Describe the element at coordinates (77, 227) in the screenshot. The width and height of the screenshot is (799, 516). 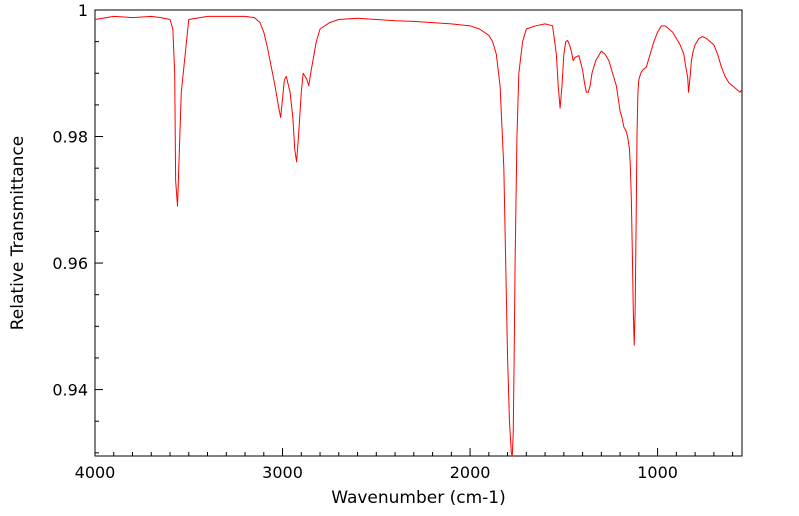
I see `y-axis-ticks: 1 0.98 0.96 0.94` at that location.